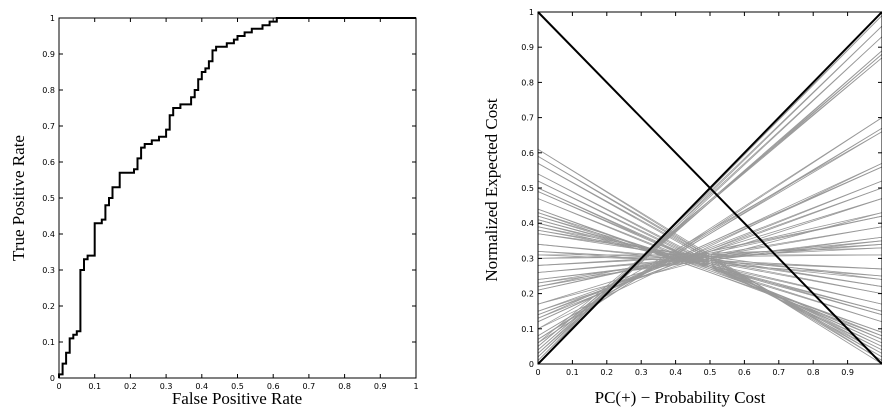 The height and width of the screenshot is (411, 882). I want to click on cost-y-axis-label: Normalized Expected Cost, so click(491, 189).